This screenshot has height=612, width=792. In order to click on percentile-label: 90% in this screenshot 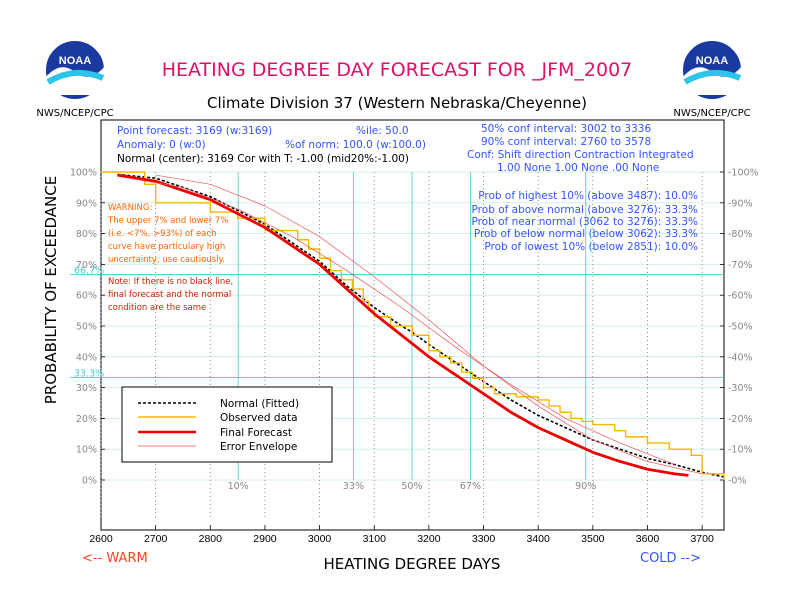, I will do `click(585, 486)`.